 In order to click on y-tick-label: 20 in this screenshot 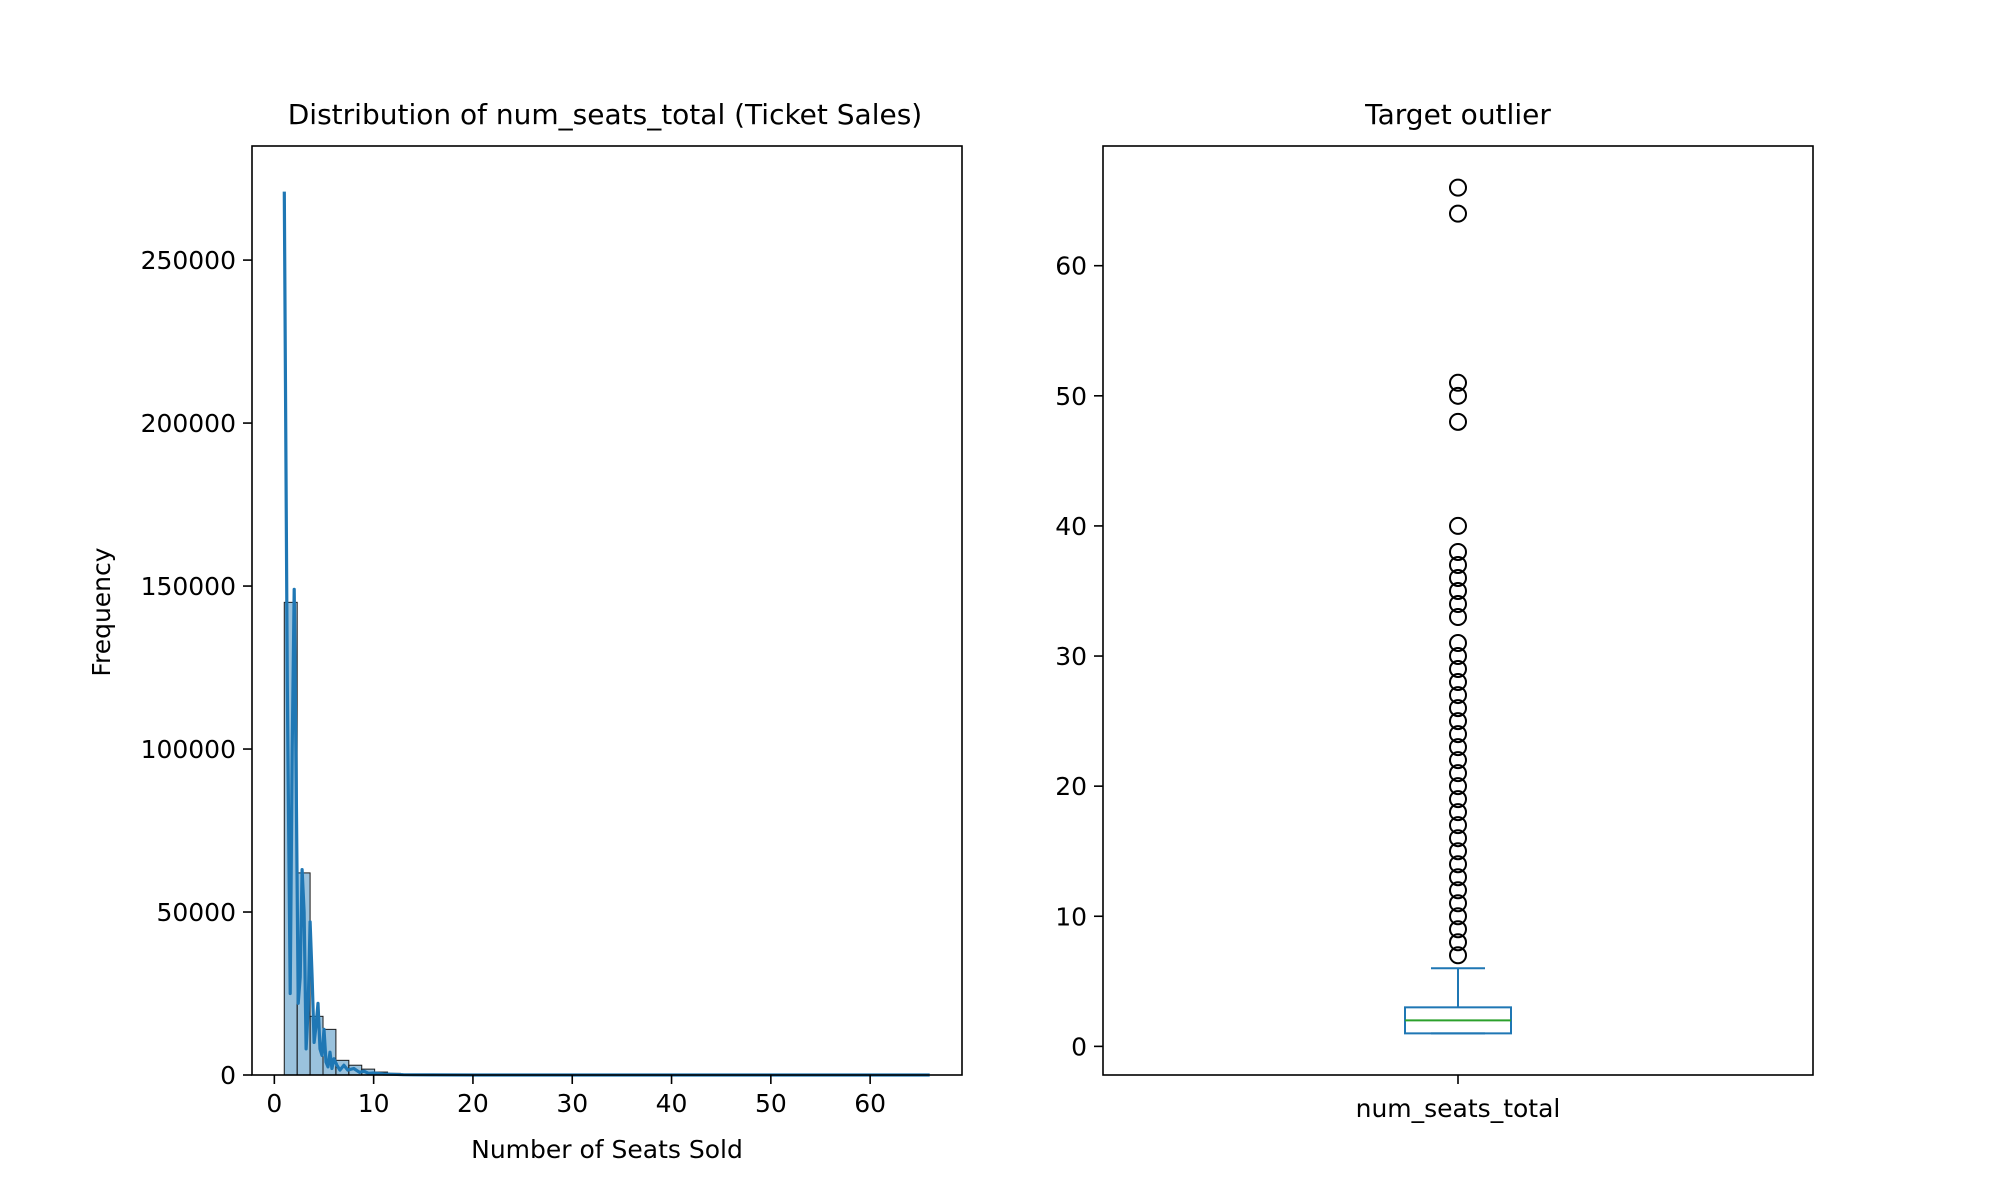, I will do `click(1071, 786)`.